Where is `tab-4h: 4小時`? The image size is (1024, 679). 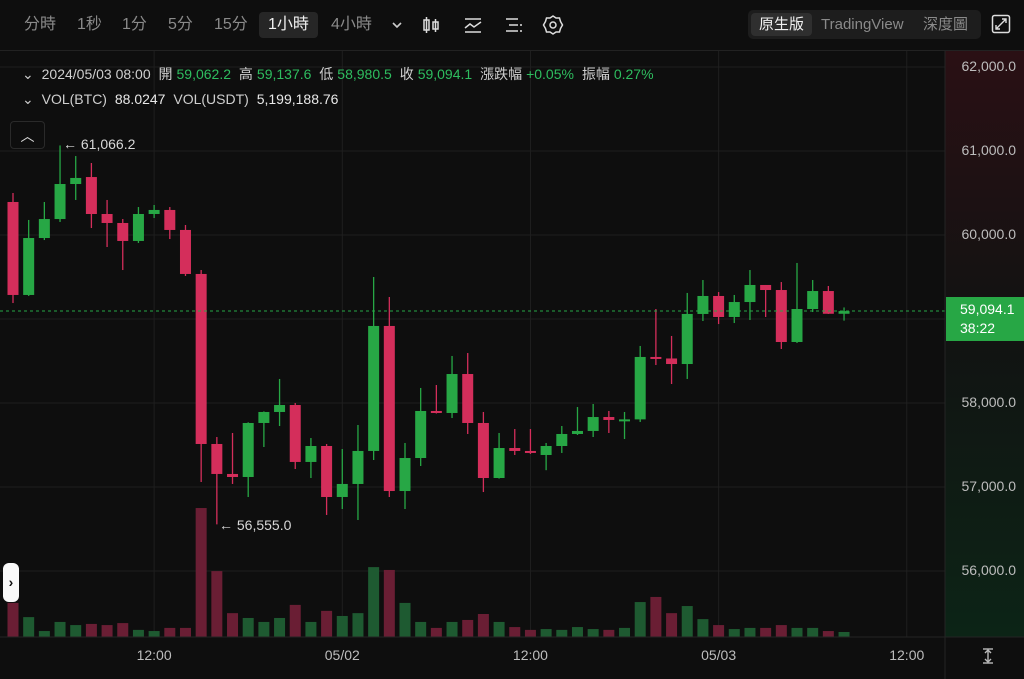
tab-4h: 4小時 is located at coordinates (351, 24).